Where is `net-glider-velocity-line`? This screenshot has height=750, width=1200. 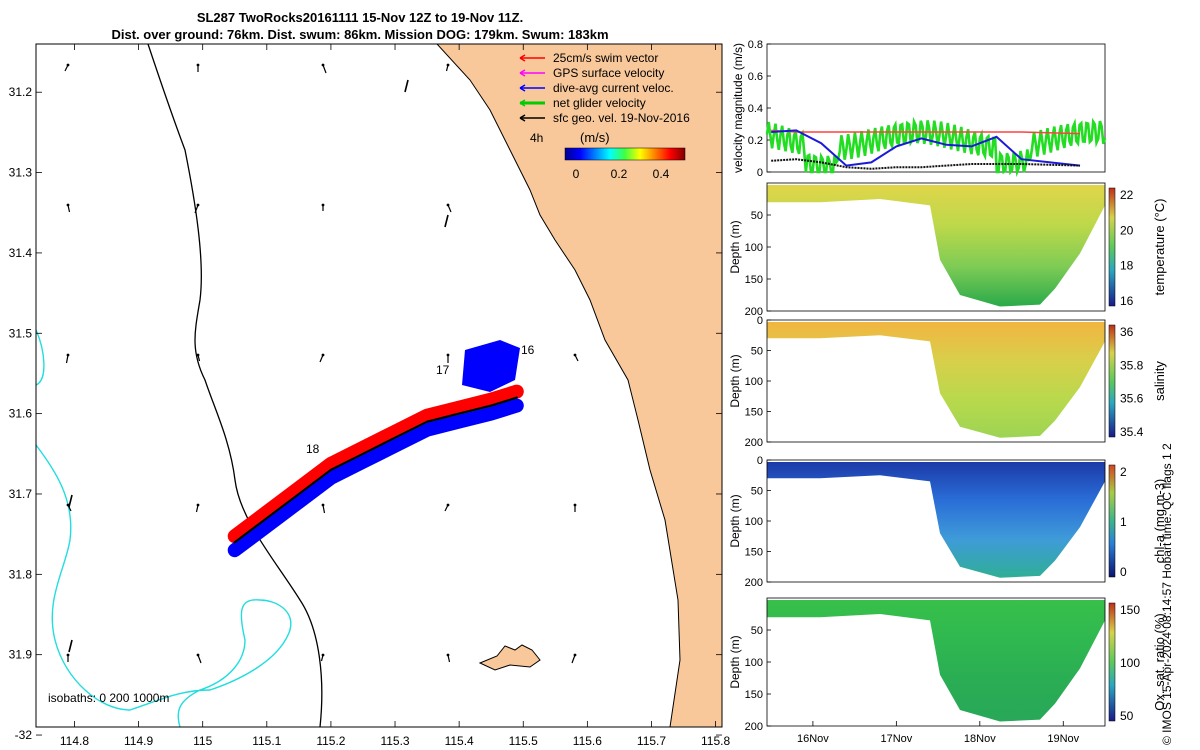 net-glider-velocity-line is located at coordinates (936, 147).